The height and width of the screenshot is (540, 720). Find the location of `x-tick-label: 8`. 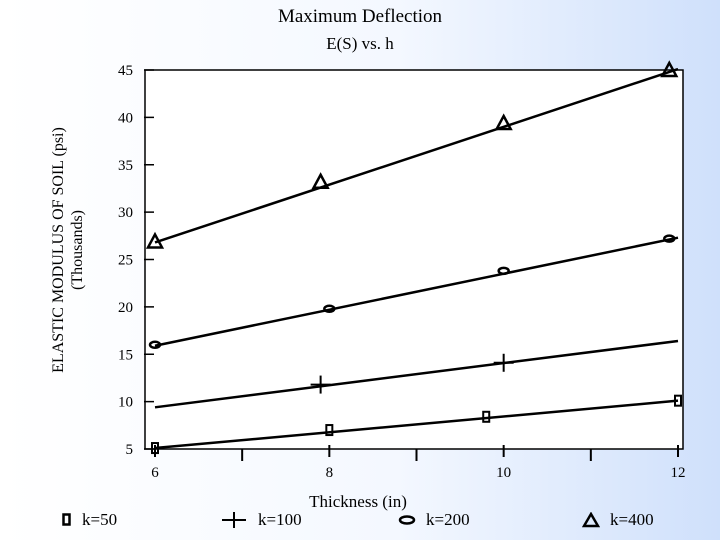

x-tick-label: 8 is located at coordinates (330, 473).